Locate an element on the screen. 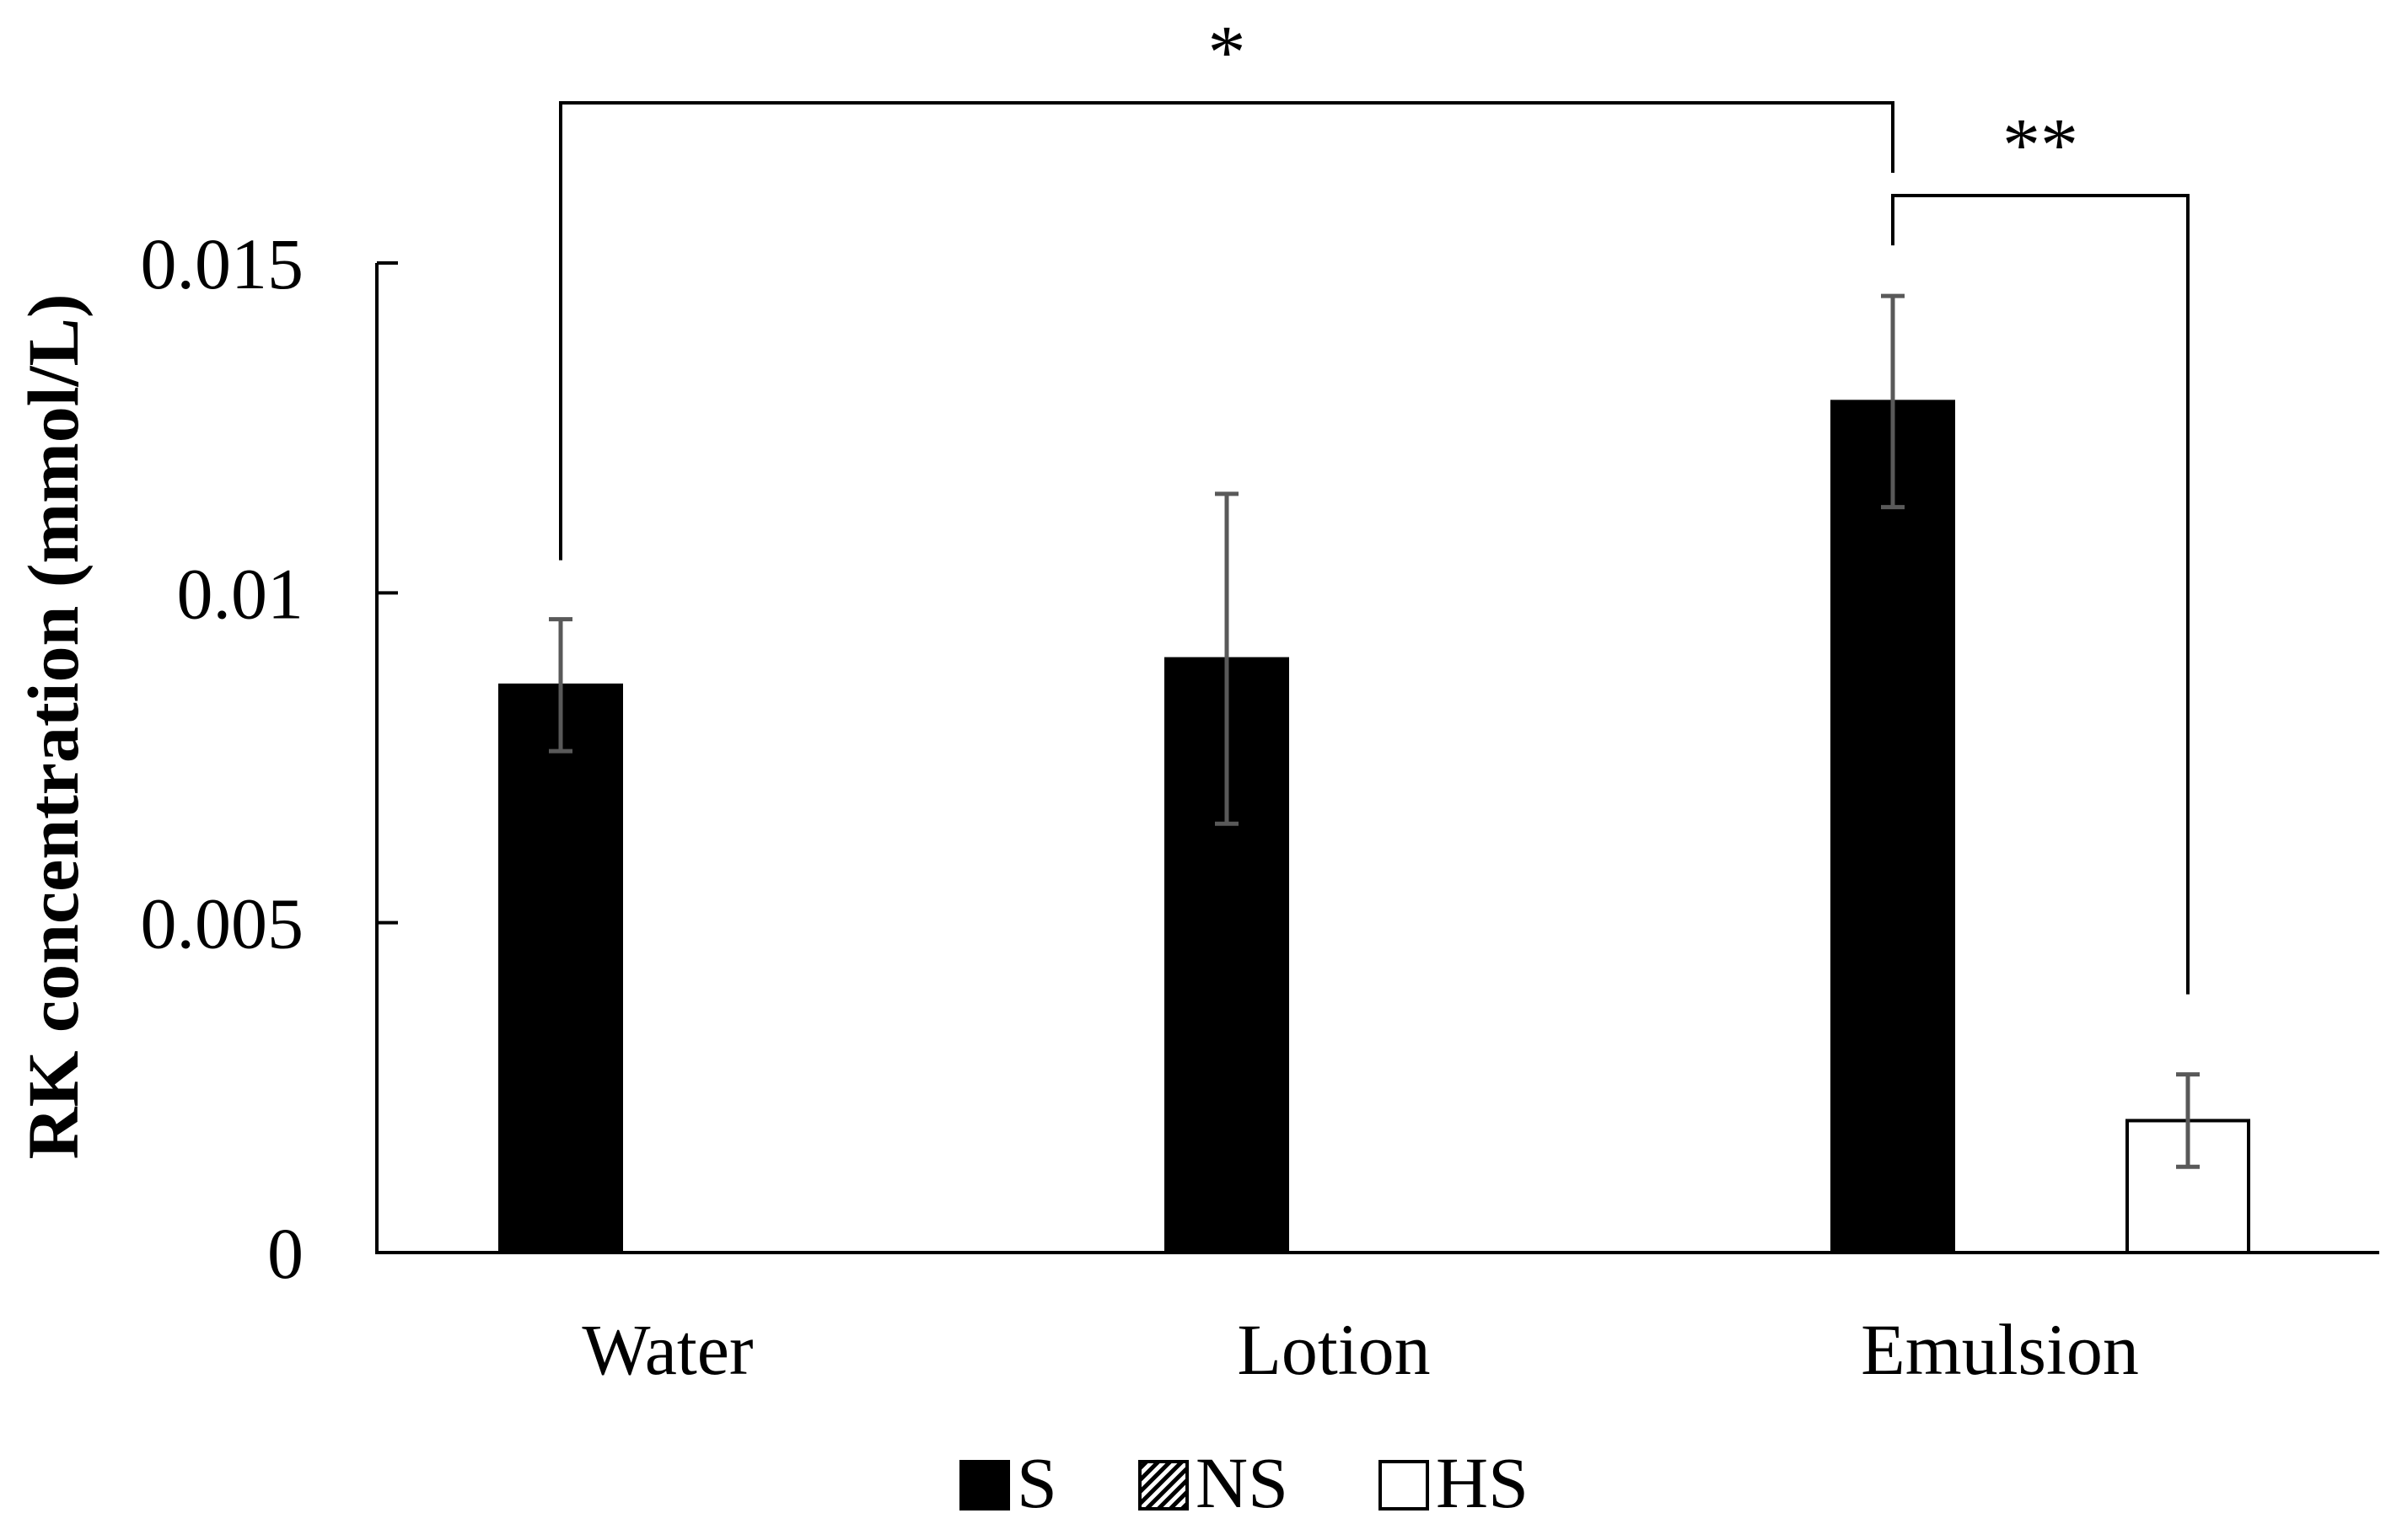 The width and height of the screenshot is (2386, 1540). y-tick-label: 0.01 is located at coordinates (240, 593).